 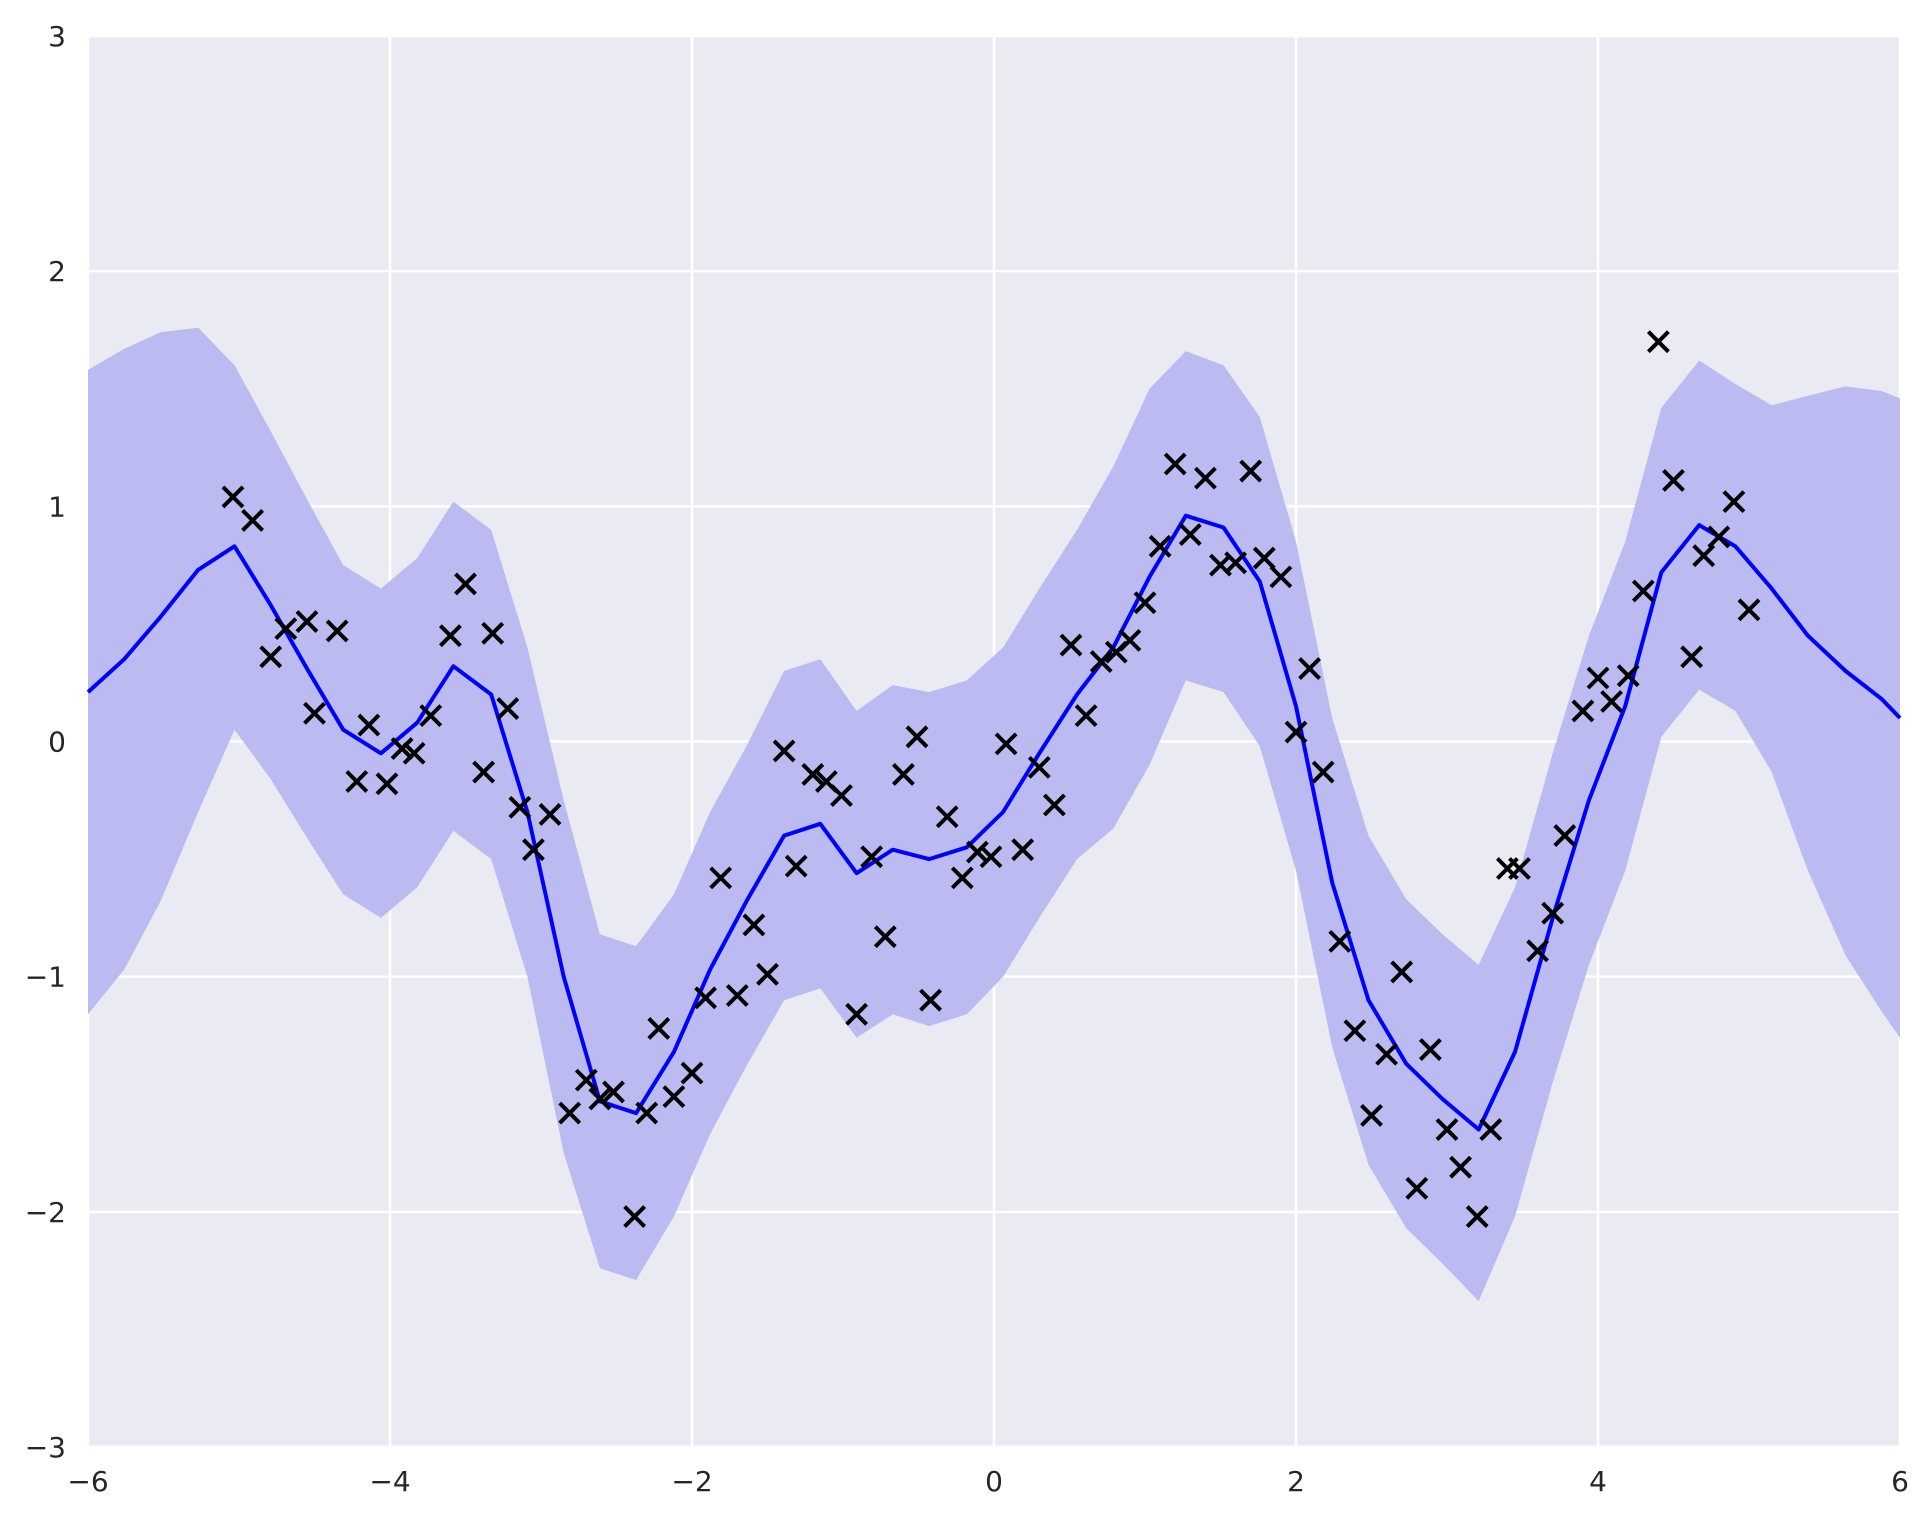 What do you see at coordinates (87, 1481) in the screenshot?
I see `x-tick-label: −6` at bounding box center [87, 1481].